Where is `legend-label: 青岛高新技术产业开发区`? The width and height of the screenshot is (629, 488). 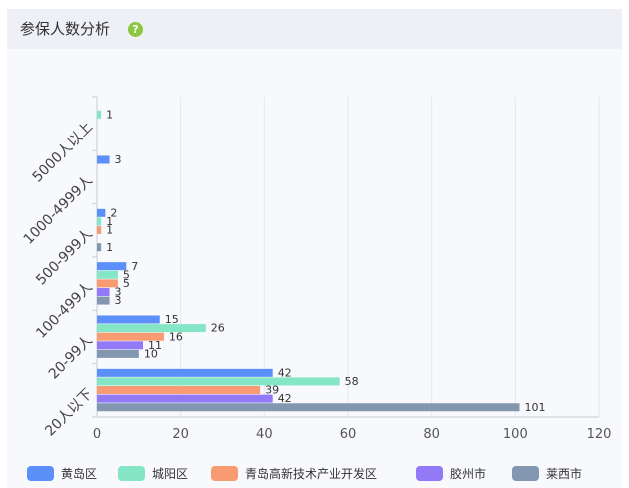 legend-label: 青岛高新技术产业开发区 is located at coordinates (311, 473).